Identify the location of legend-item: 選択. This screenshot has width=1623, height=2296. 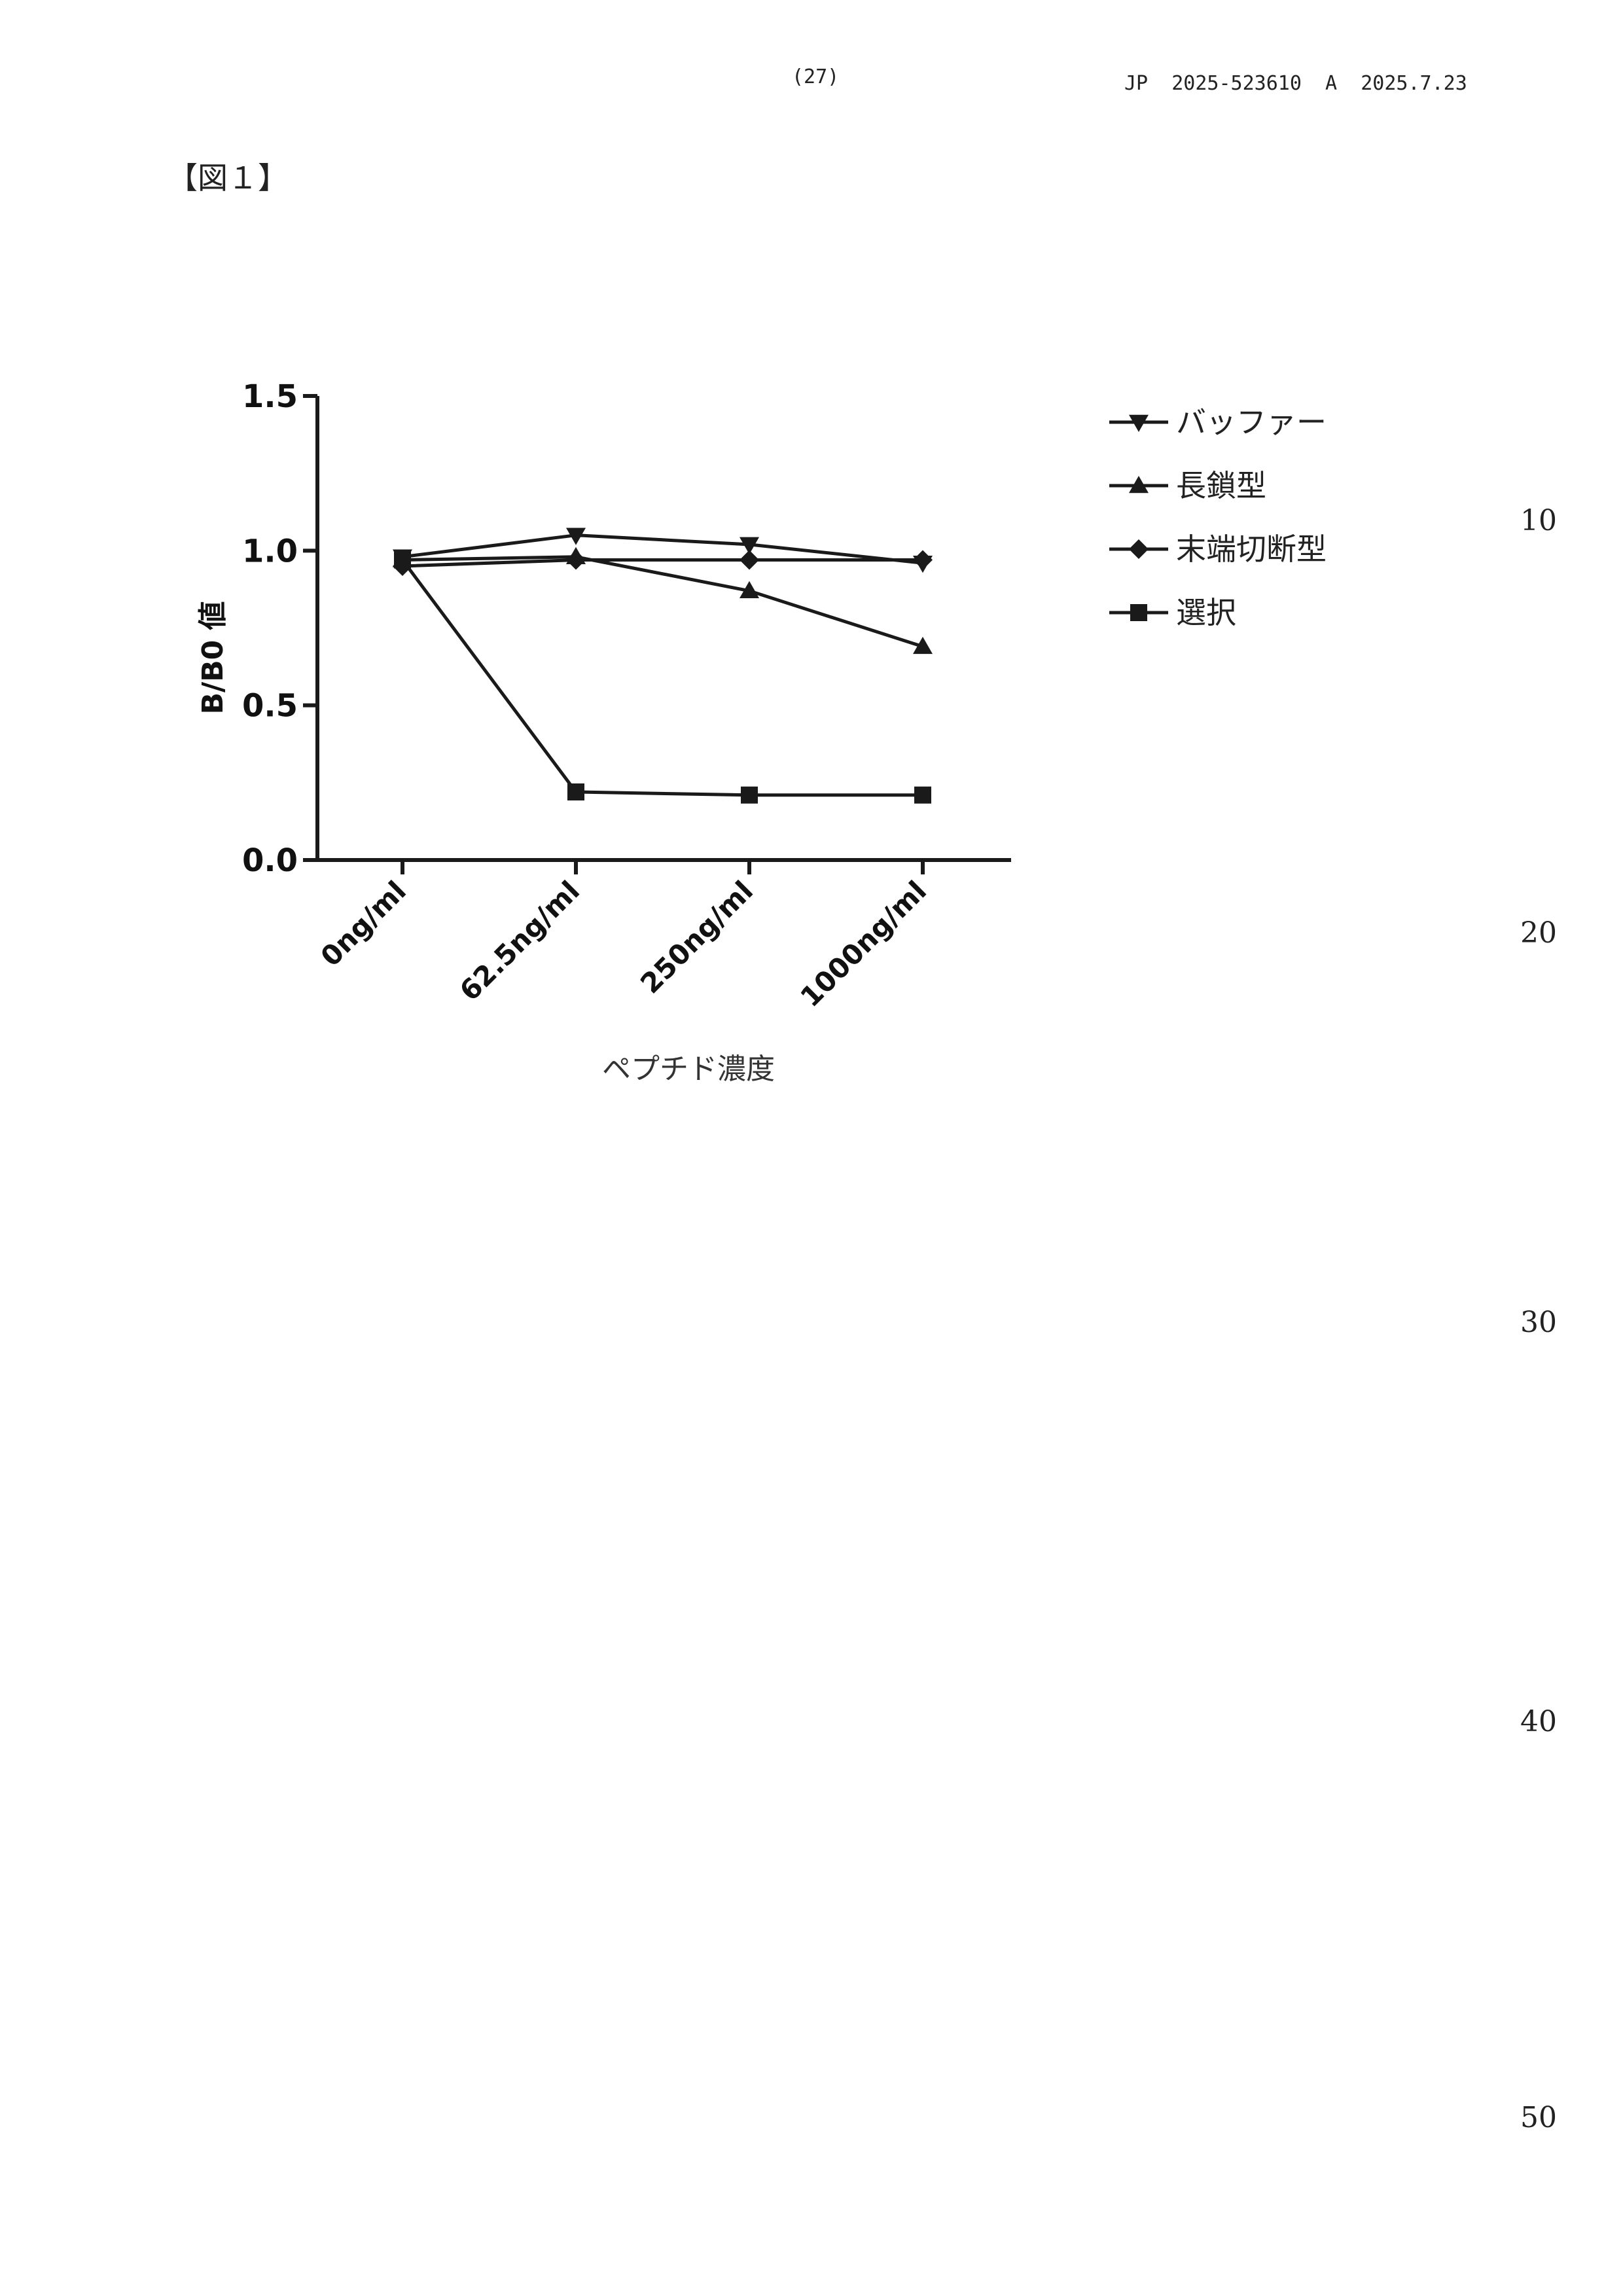
(1172, 612).